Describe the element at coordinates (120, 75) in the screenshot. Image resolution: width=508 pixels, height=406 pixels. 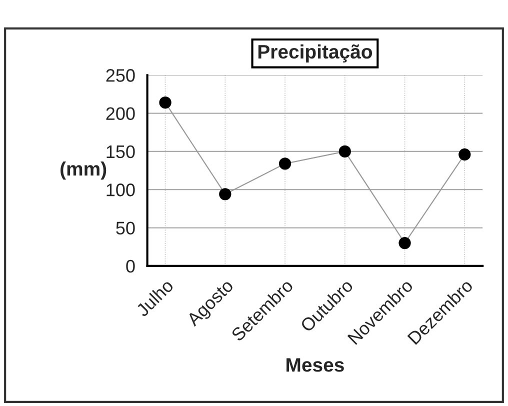
I see `y-tick-label: 250` at that location.